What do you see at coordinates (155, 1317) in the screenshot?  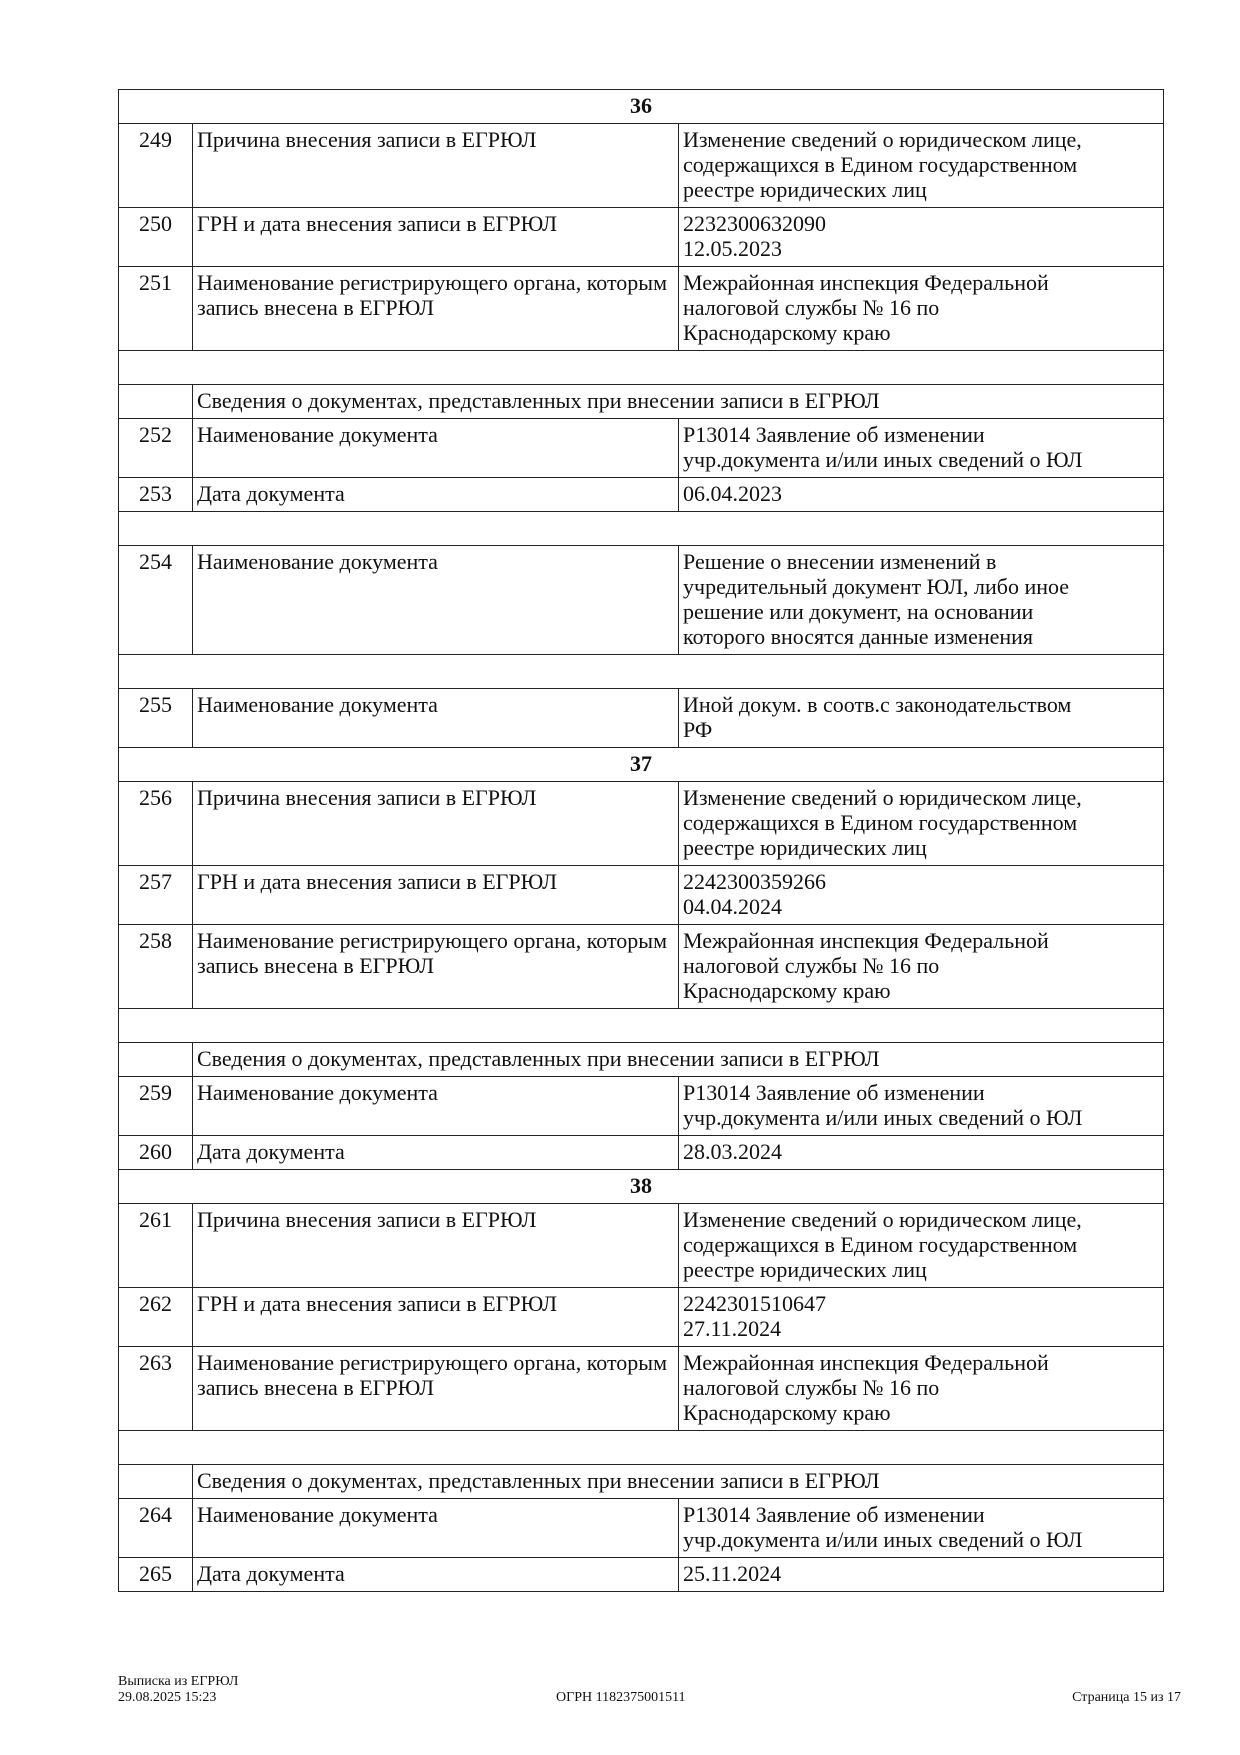 I see `row-number: 262` at bounding box center [155, 1317].